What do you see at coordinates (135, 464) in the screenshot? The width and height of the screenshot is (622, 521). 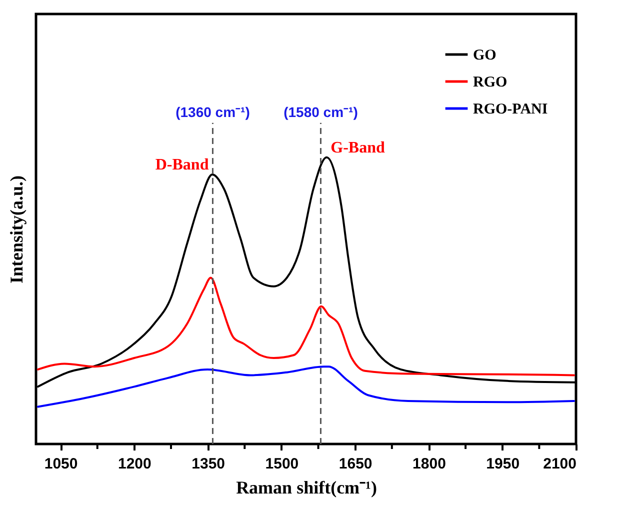 I see `x-tick-label: 1200` at bounding box center [135, 464].